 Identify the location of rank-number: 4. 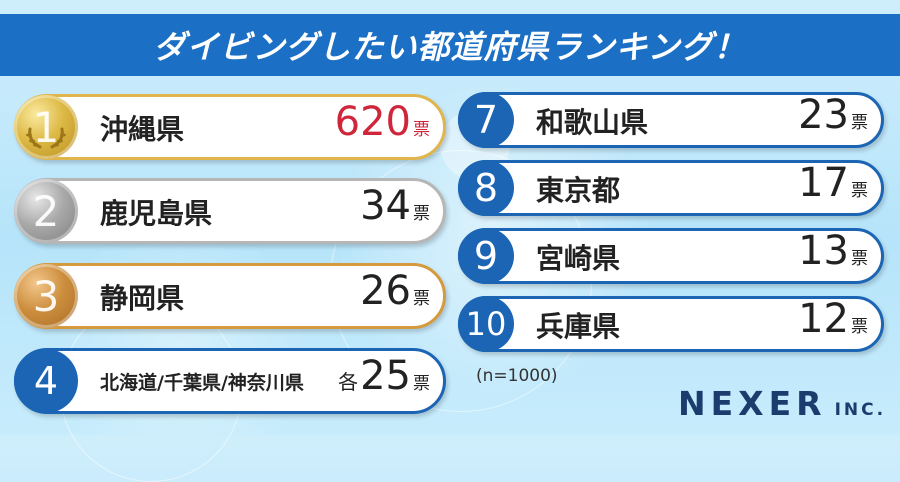
(46, 381).